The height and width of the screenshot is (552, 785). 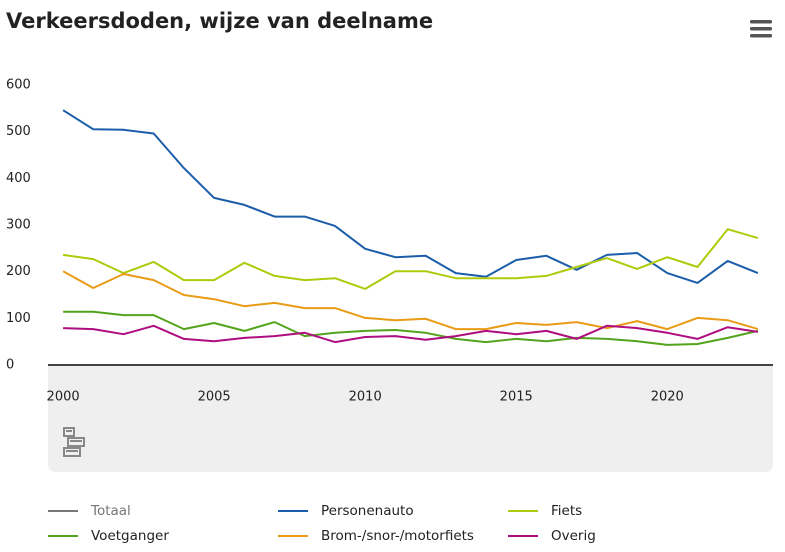 I want to click on y-tick-label: 100, so click(x=18, y=318).